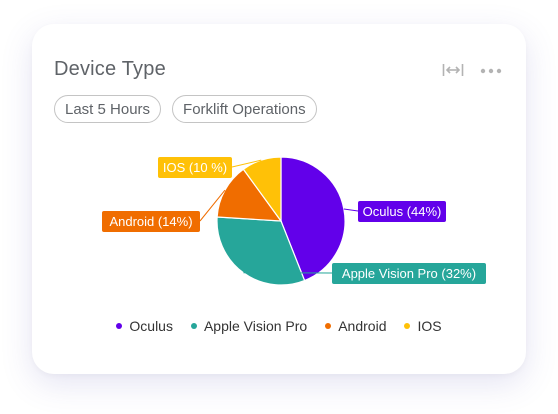 This screenshot has height=414, width=558. I want to click on pie-slice-android, so click(249, 195).